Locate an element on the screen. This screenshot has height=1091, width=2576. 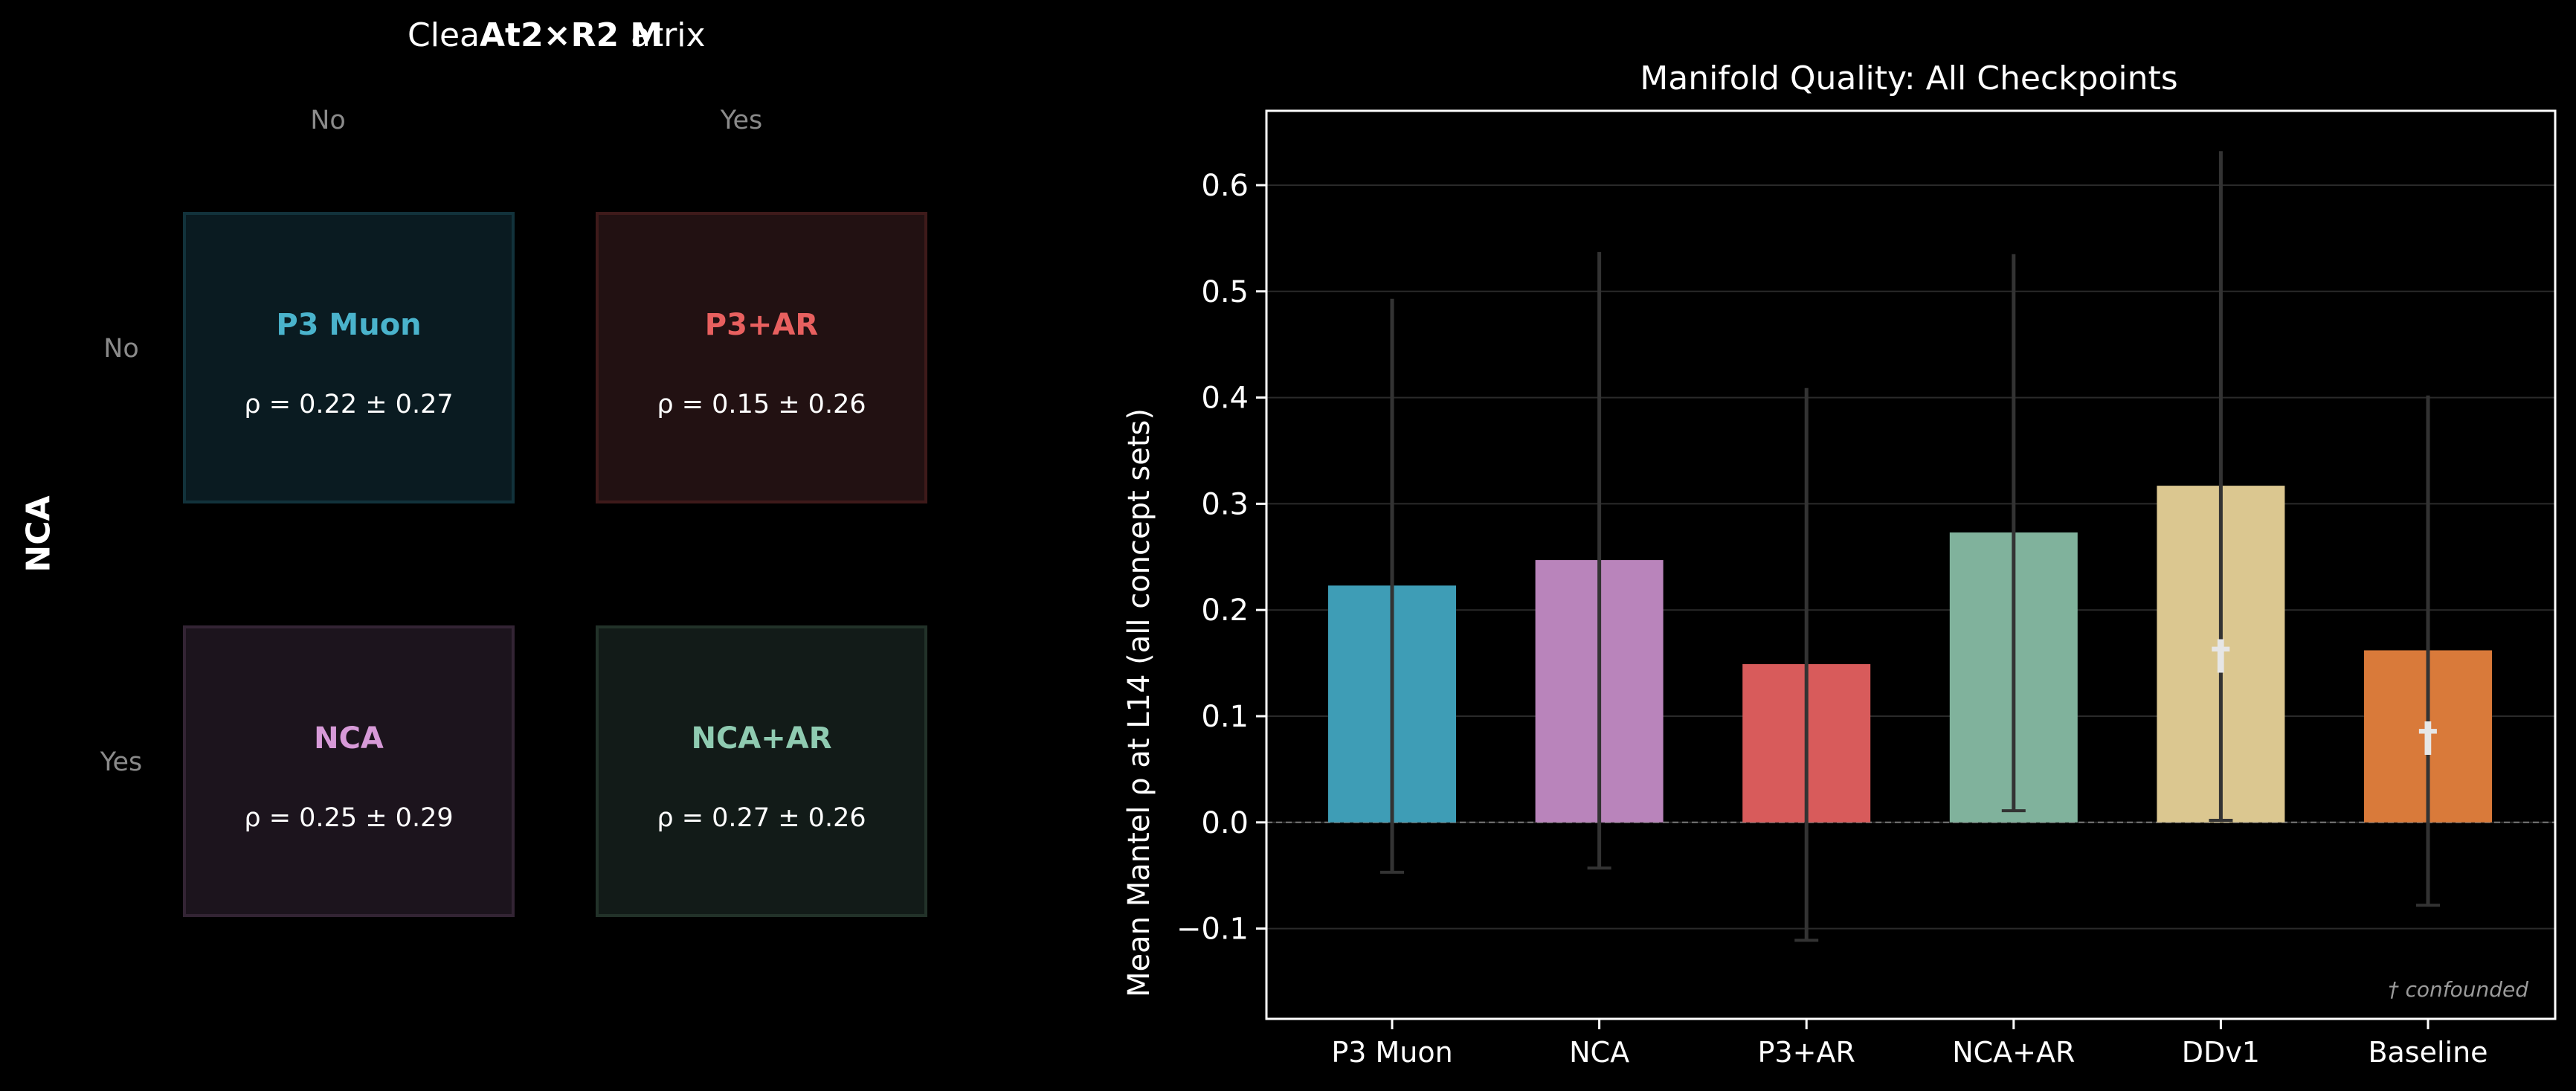
x-tick-label: NCA+AR is located at coordinates (2013, 1052).